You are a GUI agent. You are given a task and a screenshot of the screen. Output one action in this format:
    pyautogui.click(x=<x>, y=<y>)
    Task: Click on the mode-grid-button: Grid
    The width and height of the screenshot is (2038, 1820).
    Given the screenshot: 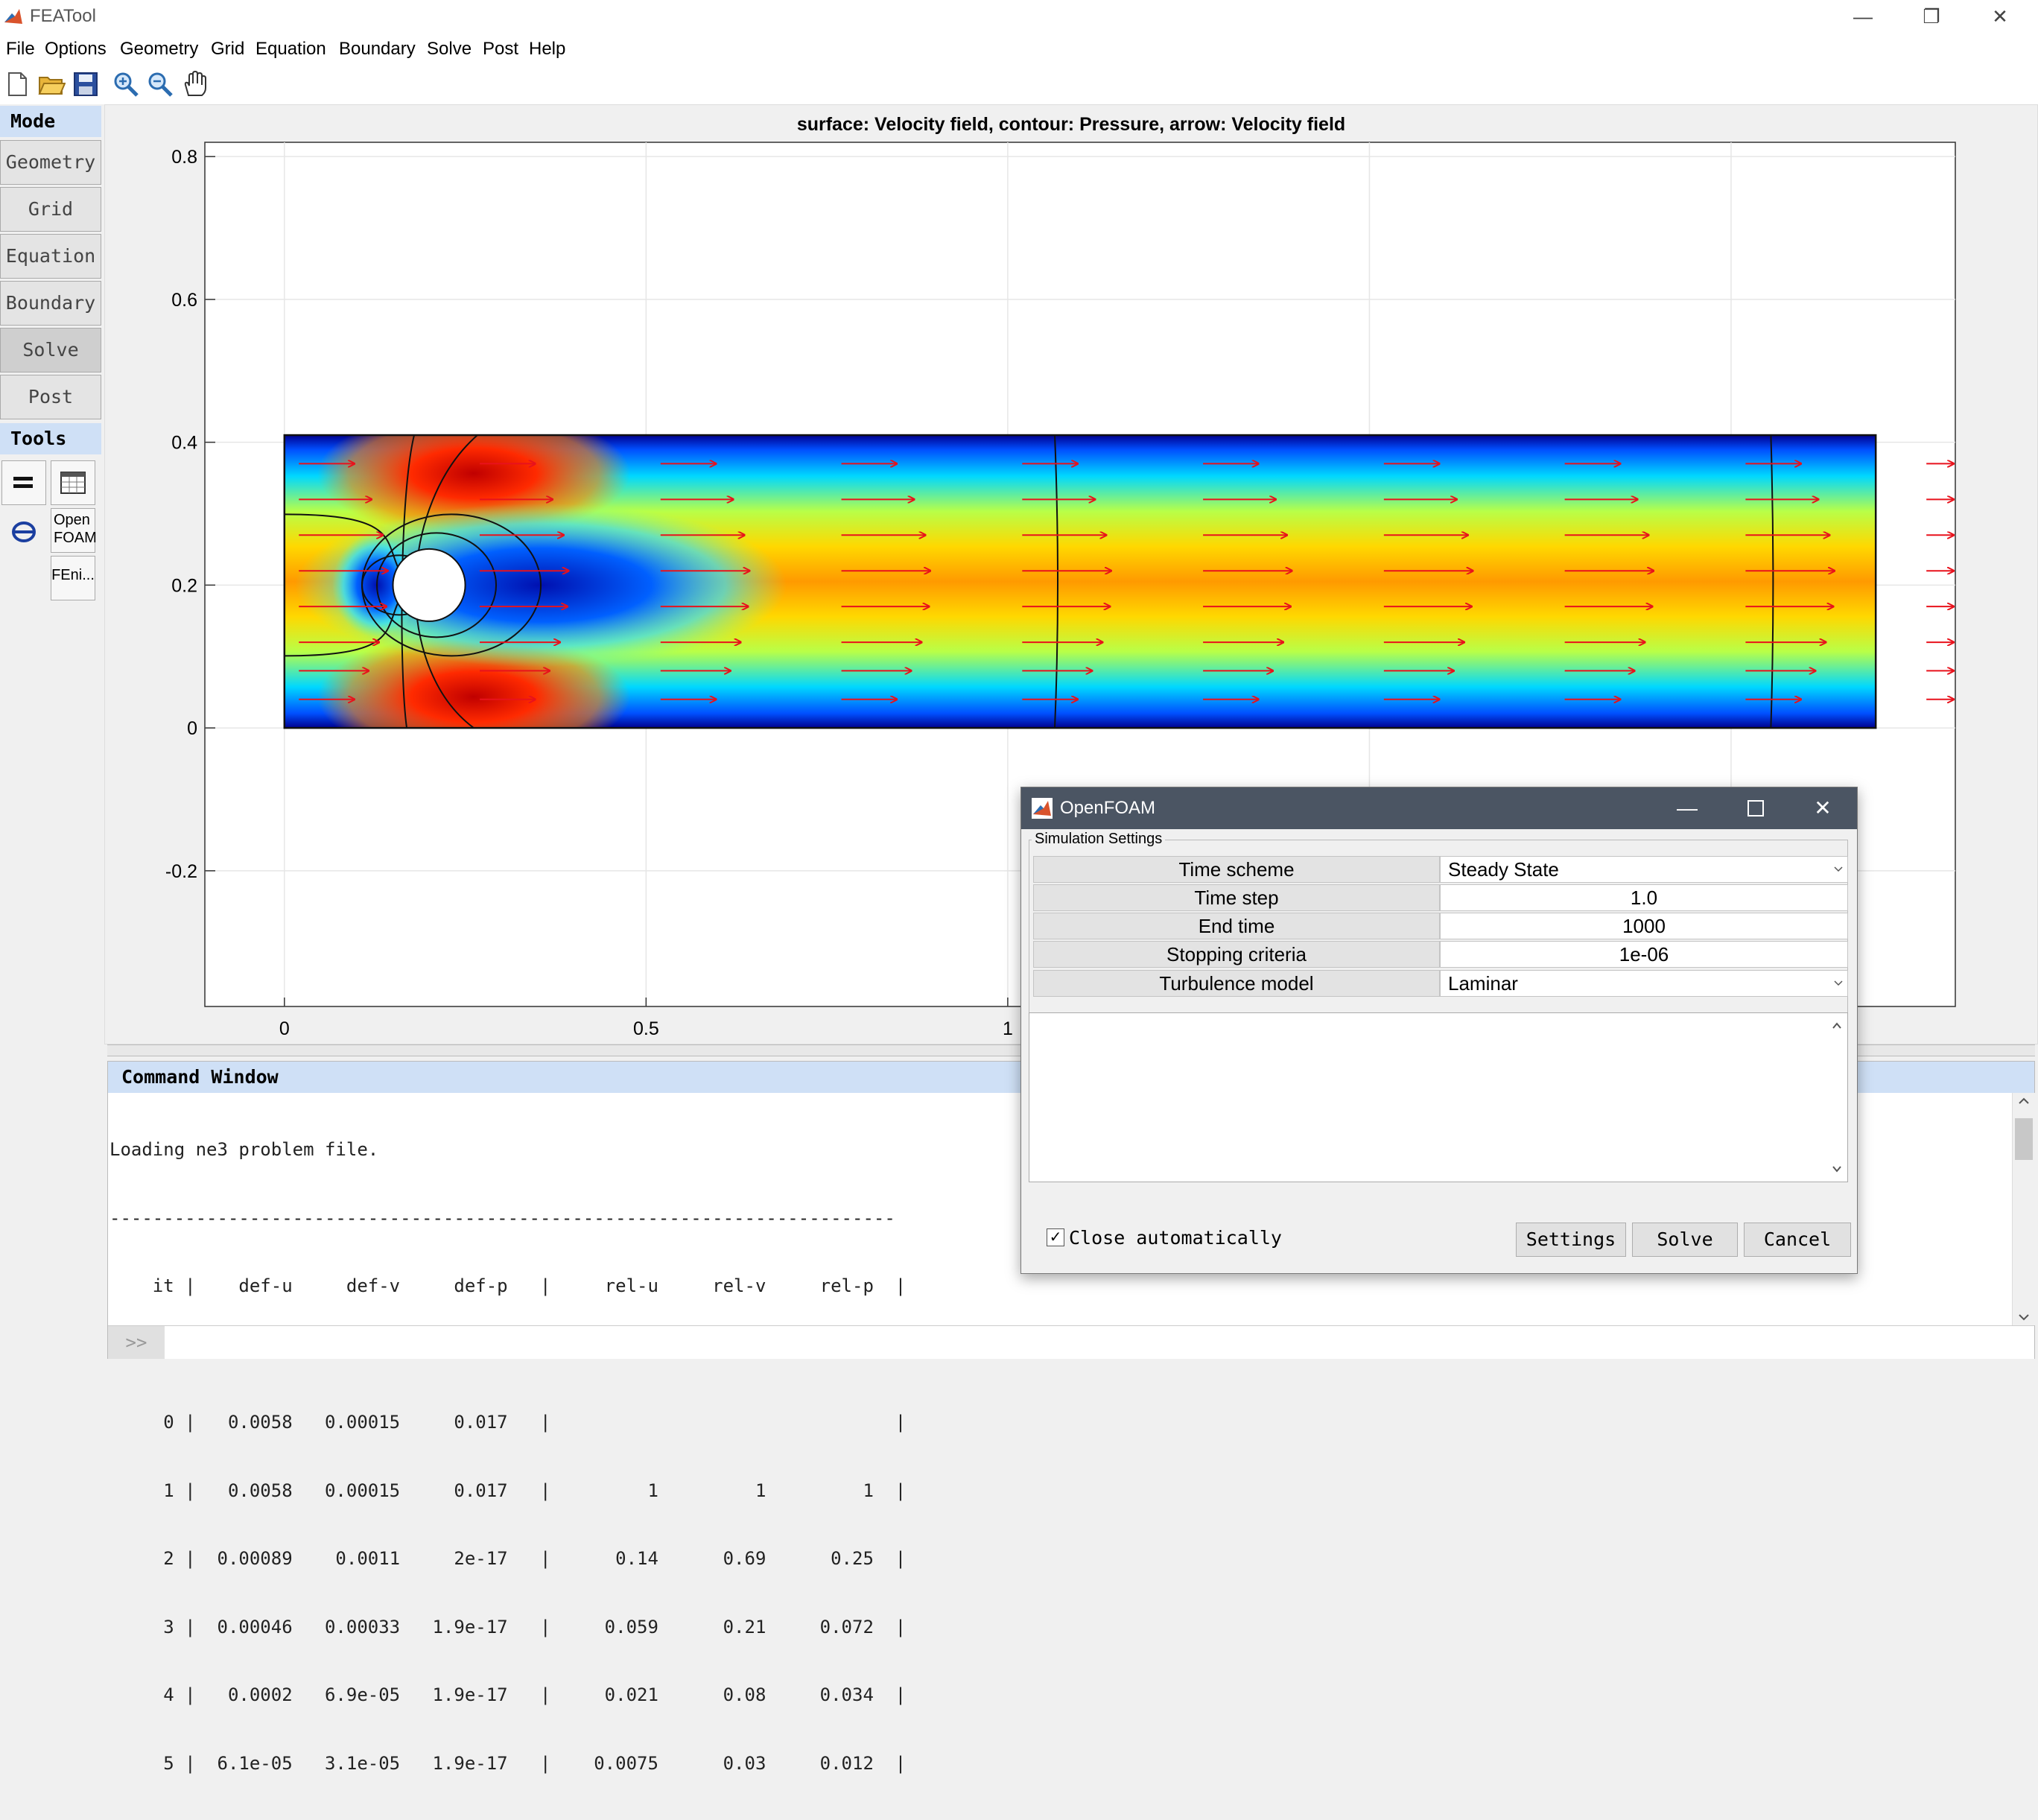 What is the action you would take?
    pyautogui.click(x=50, y=209)
    